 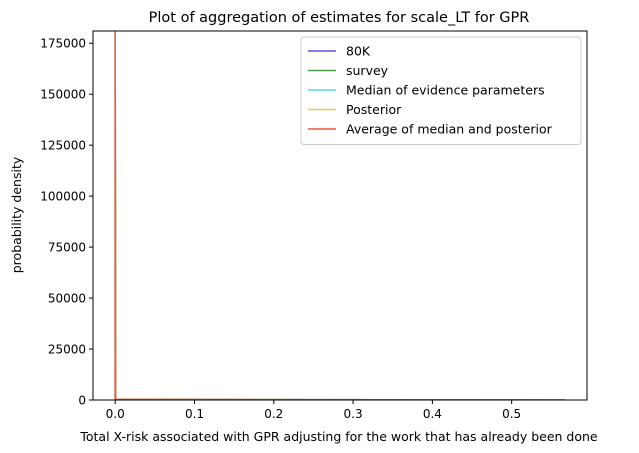 What do you see at coordinates (67, 350) in the screenshot?
I see `y-tick-label: 25000` at bounding box center [67, 350].